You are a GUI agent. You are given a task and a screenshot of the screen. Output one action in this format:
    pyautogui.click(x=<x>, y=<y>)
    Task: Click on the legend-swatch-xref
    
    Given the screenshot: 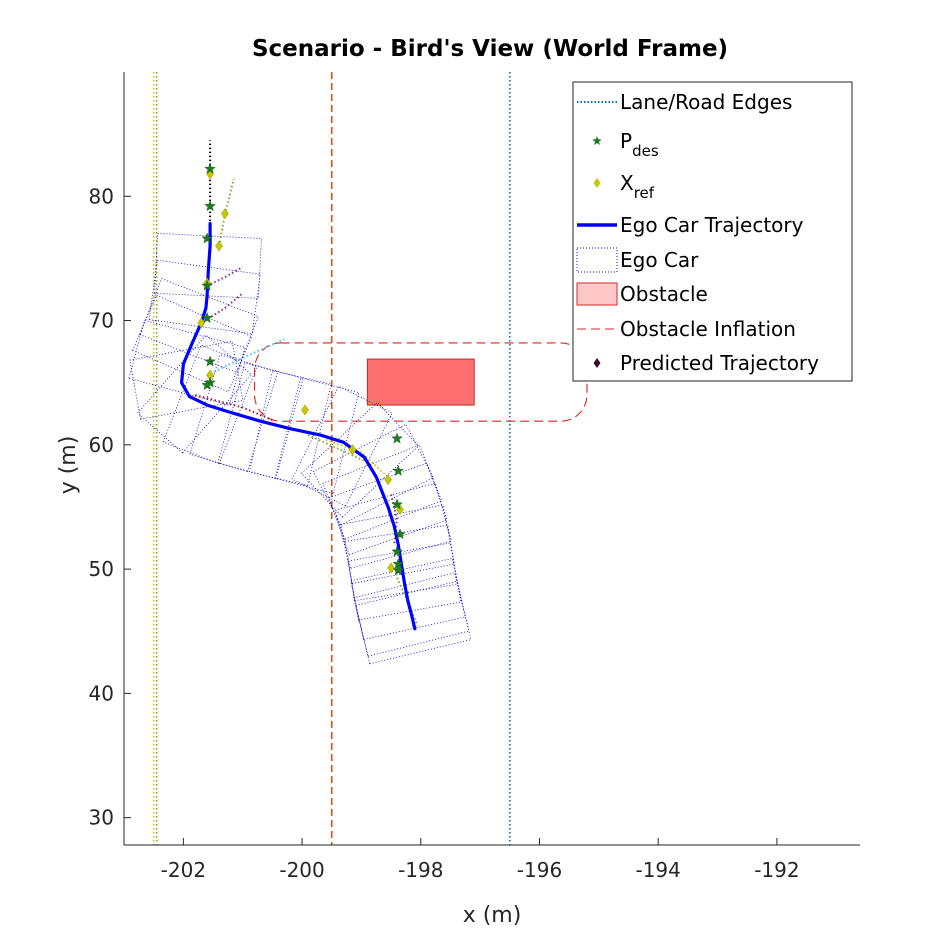 What is the action you would take?
    pyautogui.click(x=597, y=183)
    